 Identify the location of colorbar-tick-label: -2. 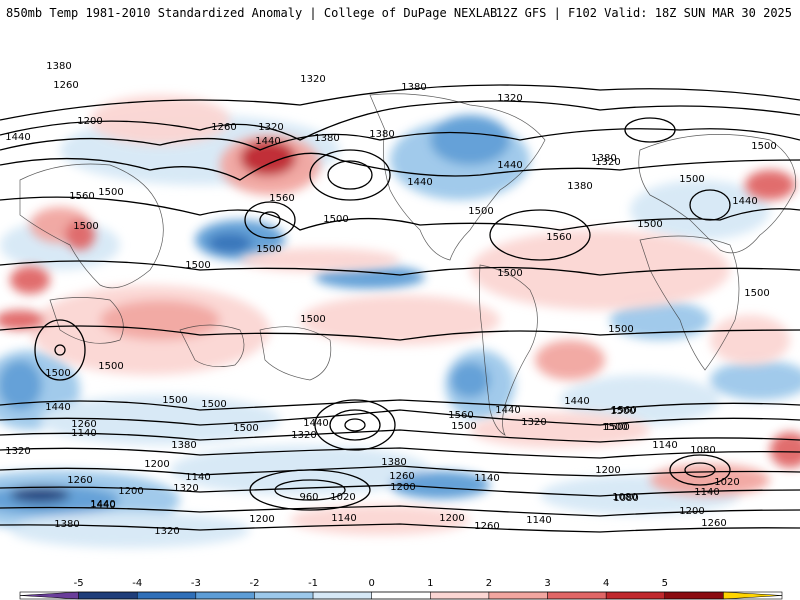
(254, 583).